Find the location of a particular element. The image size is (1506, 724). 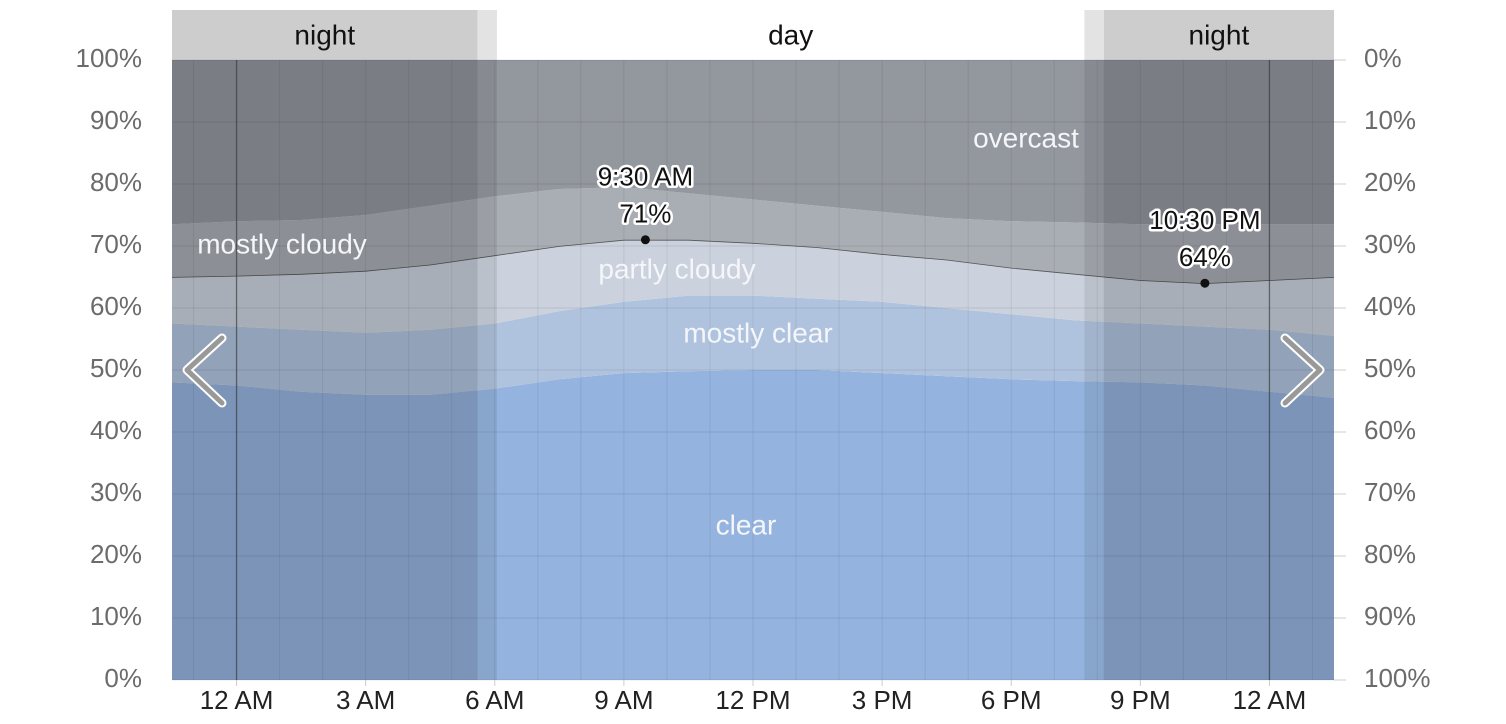

annotation-time: 9:30 AM is located at coordinates (645, 177).